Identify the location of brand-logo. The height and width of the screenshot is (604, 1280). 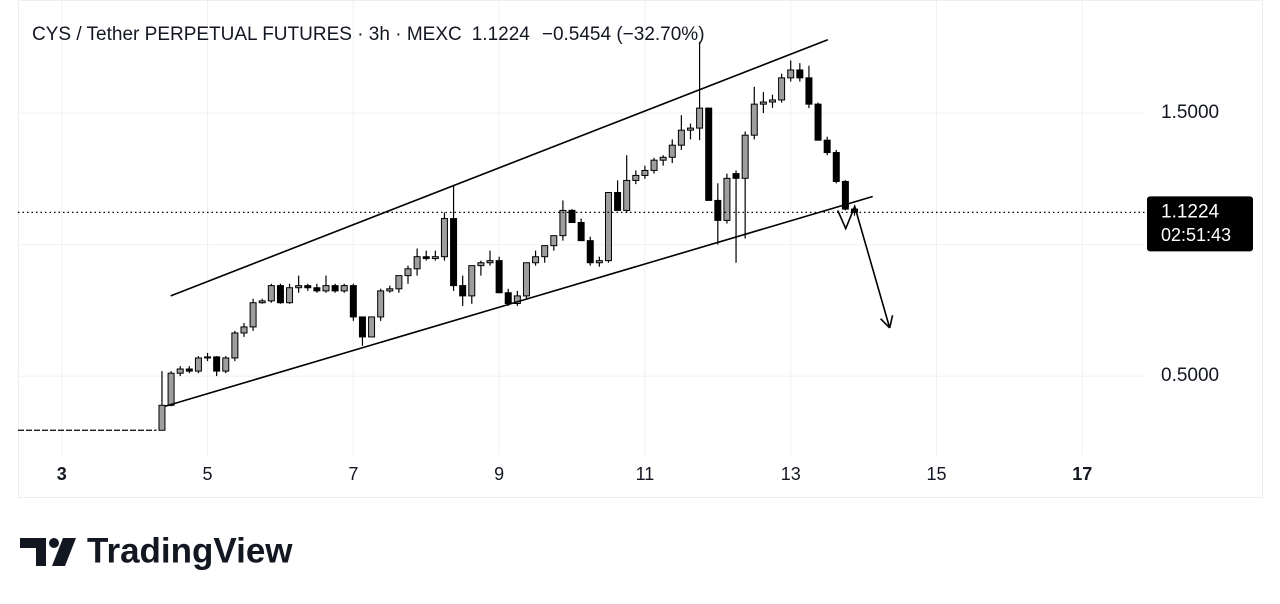
(48, 552).